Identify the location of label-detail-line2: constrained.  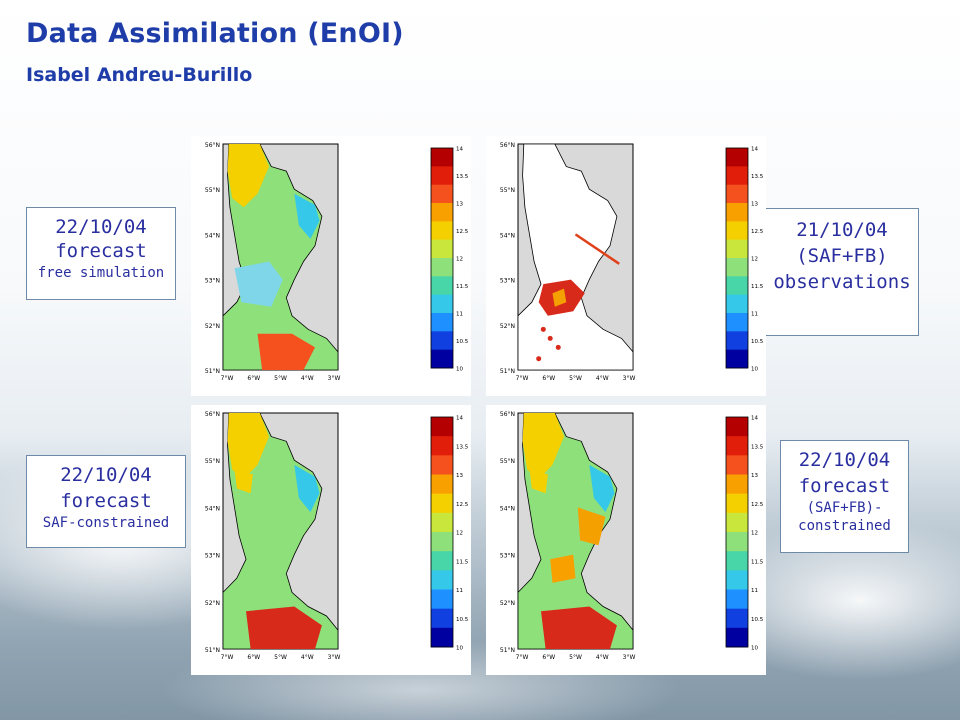
(844, 526).